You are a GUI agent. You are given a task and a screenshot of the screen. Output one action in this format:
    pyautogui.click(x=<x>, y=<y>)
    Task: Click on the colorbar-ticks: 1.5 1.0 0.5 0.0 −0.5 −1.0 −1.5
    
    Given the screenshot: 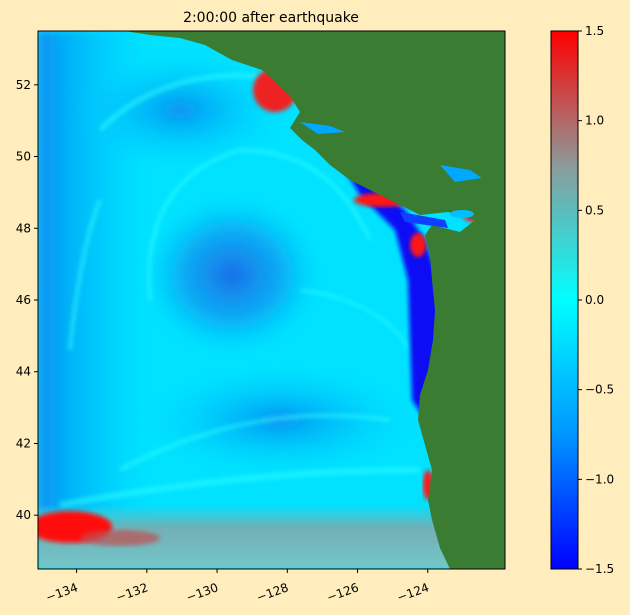 What is the action you would take?
    pyautogui.click(x=596, y=300)
    